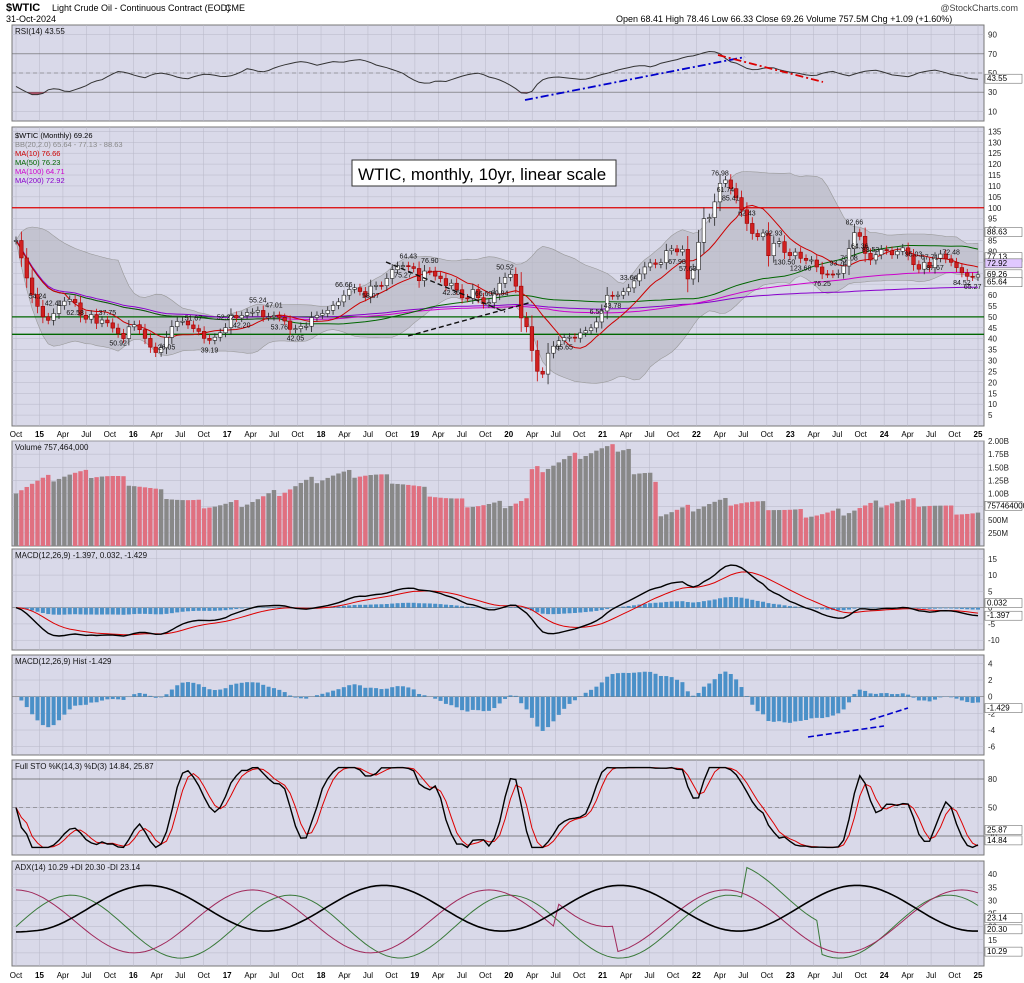 Image resolution: width=1024 pixels, height=983 pixels. Describe the element at coordinates (962, 283) in the screenshot. I see `price-label: 84.52` at that location.